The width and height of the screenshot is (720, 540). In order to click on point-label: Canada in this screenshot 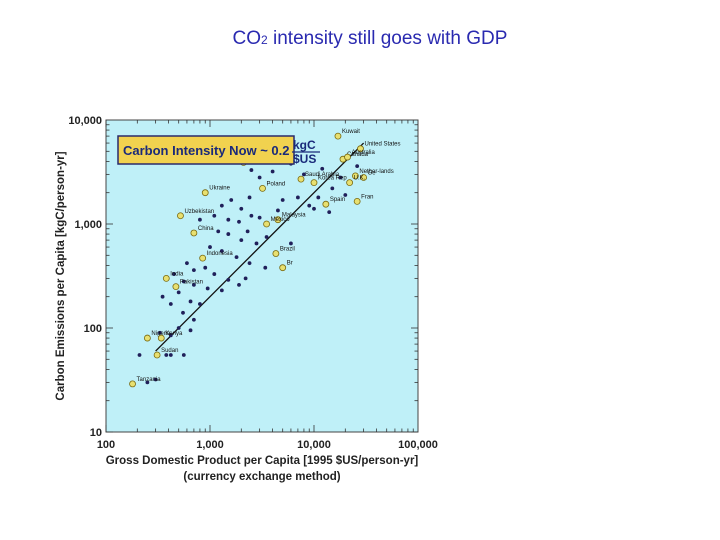, I will do `click(358, 155)`.